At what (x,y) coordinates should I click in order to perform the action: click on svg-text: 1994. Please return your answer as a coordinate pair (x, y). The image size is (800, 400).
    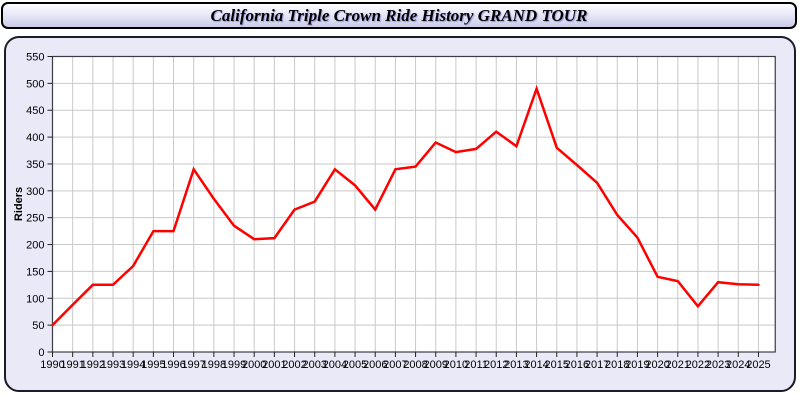
    Looking at the image, I should click on (133, 365).